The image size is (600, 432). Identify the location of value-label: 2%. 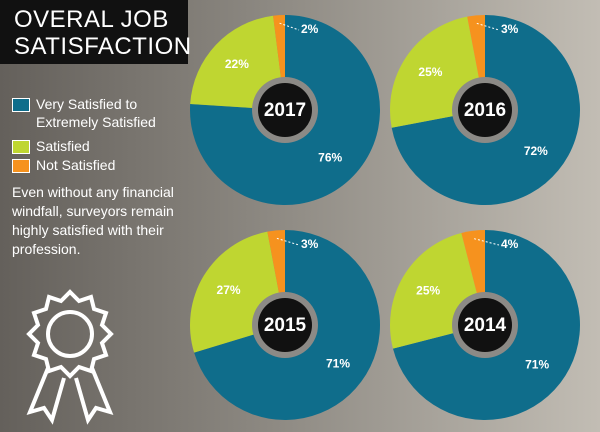
(310, 29).